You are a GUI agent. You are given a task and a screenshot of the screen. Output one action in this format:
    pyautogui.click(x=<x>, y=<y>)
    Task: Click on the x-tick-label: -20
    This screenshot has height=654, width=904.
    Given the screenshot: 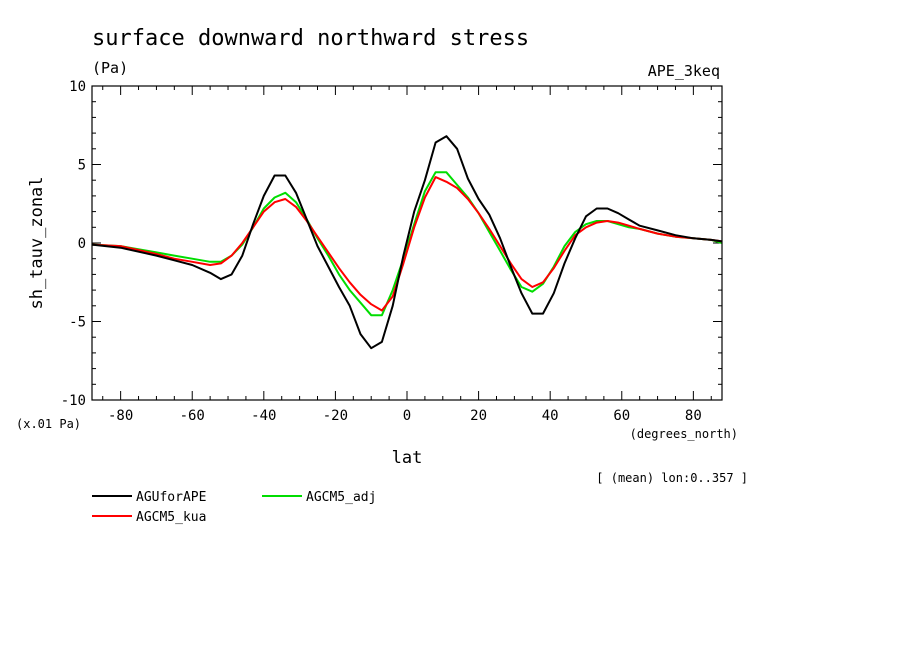 What is the action you would take?
    pyautogui.click(x=335, y=416)
    